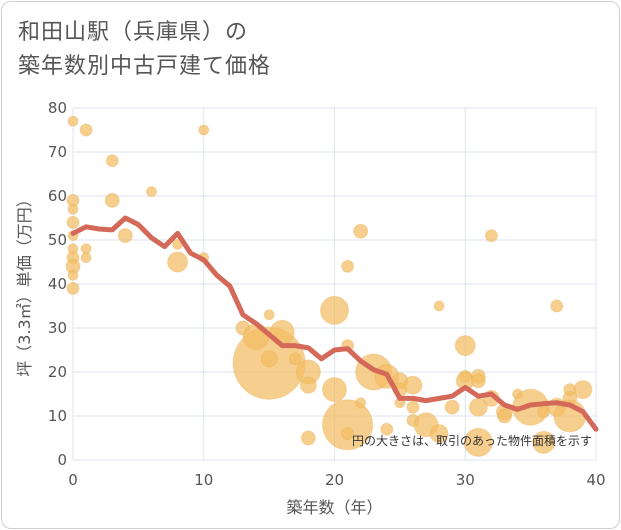 This screenshot has width=621, height=530. What do you see at coordinates (57, 328) in the screenshot?
I see `y-tick-label-3: 30` at bounding box center [57, 328].